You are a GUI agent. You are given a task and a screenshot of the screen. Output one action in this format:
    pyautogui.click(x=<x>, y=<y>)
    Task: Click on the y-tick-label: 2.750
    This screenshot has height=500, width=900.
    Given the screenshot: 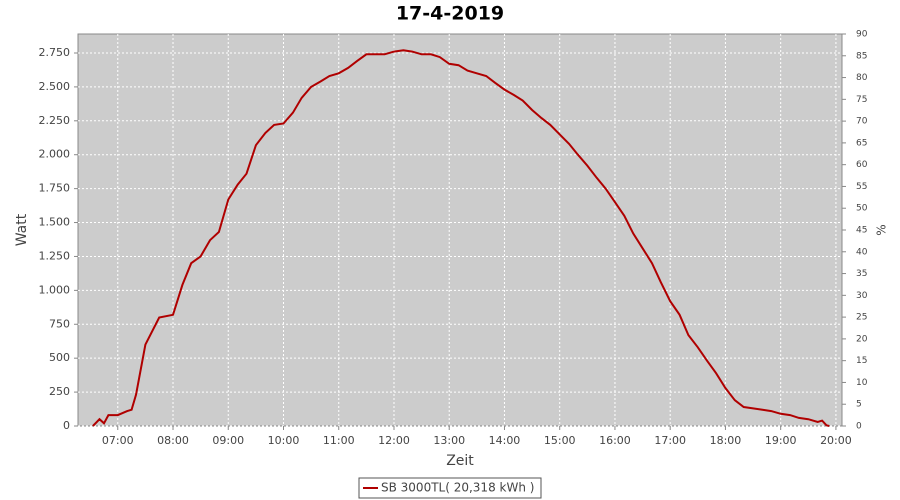 What is the action you would take?
    pyautogui.click(x=55, y=52)
    